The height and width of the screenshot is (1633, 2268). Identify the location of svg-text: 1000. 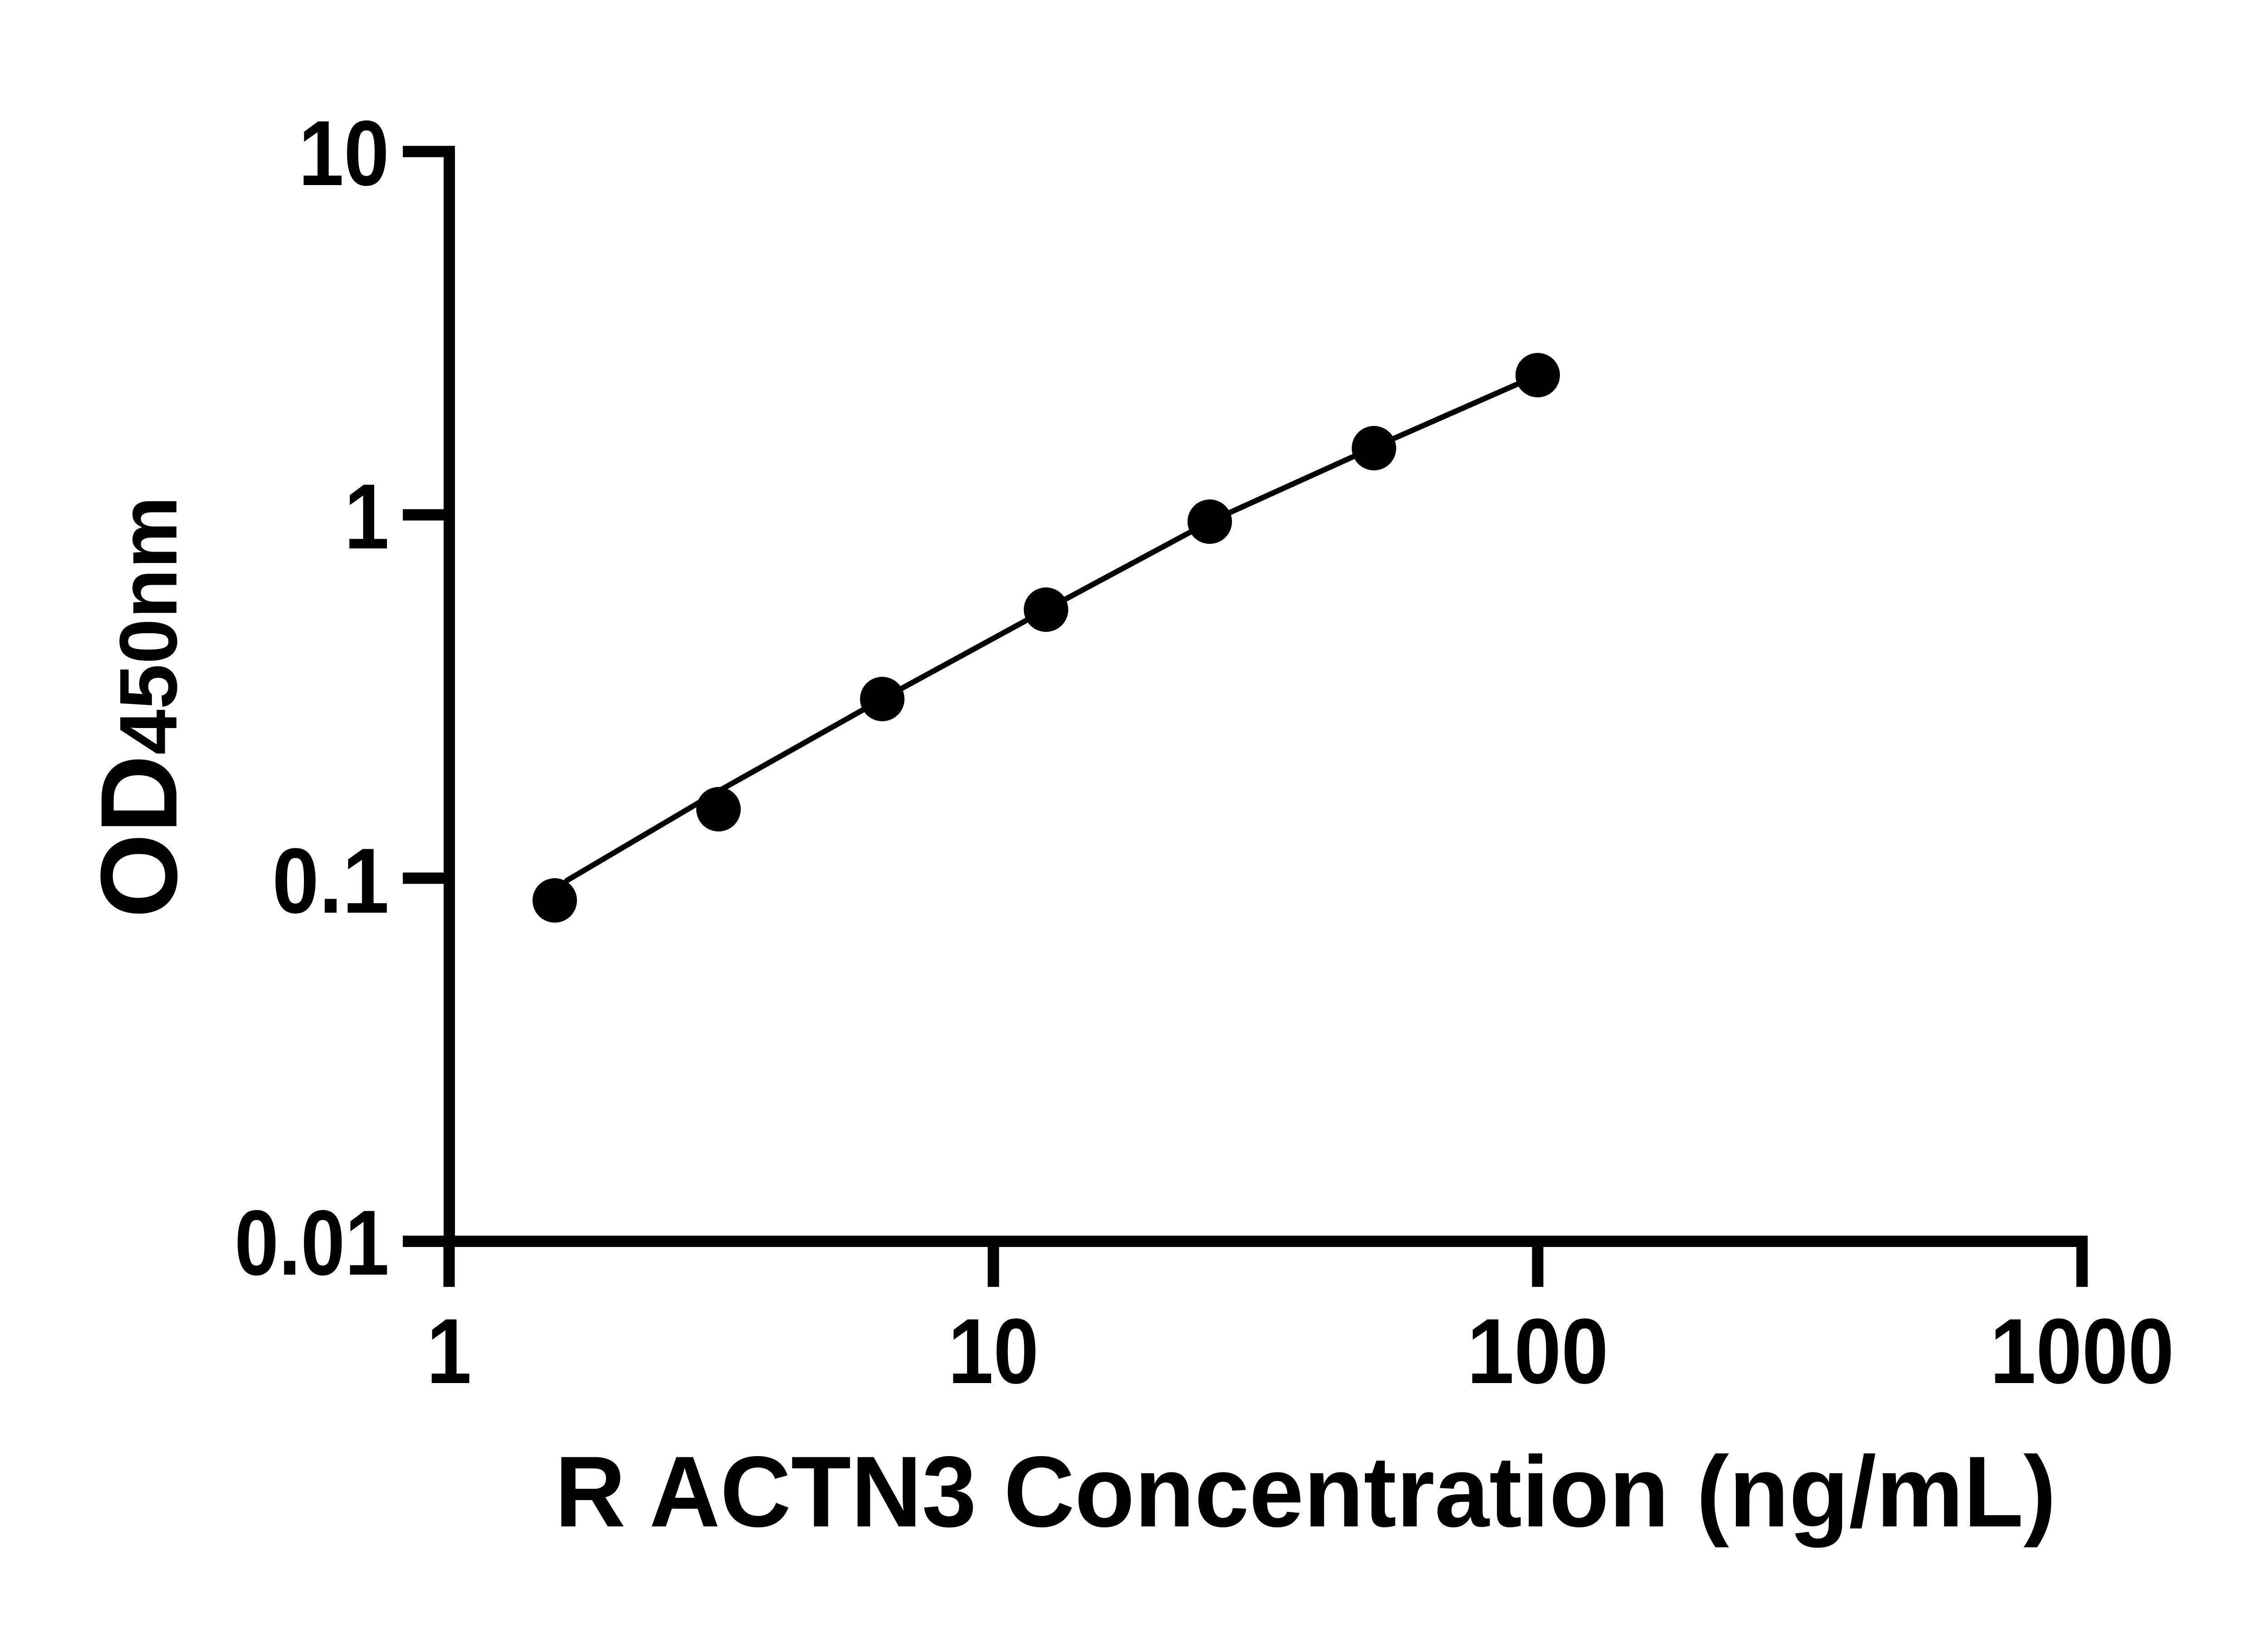
(2082, 1351).